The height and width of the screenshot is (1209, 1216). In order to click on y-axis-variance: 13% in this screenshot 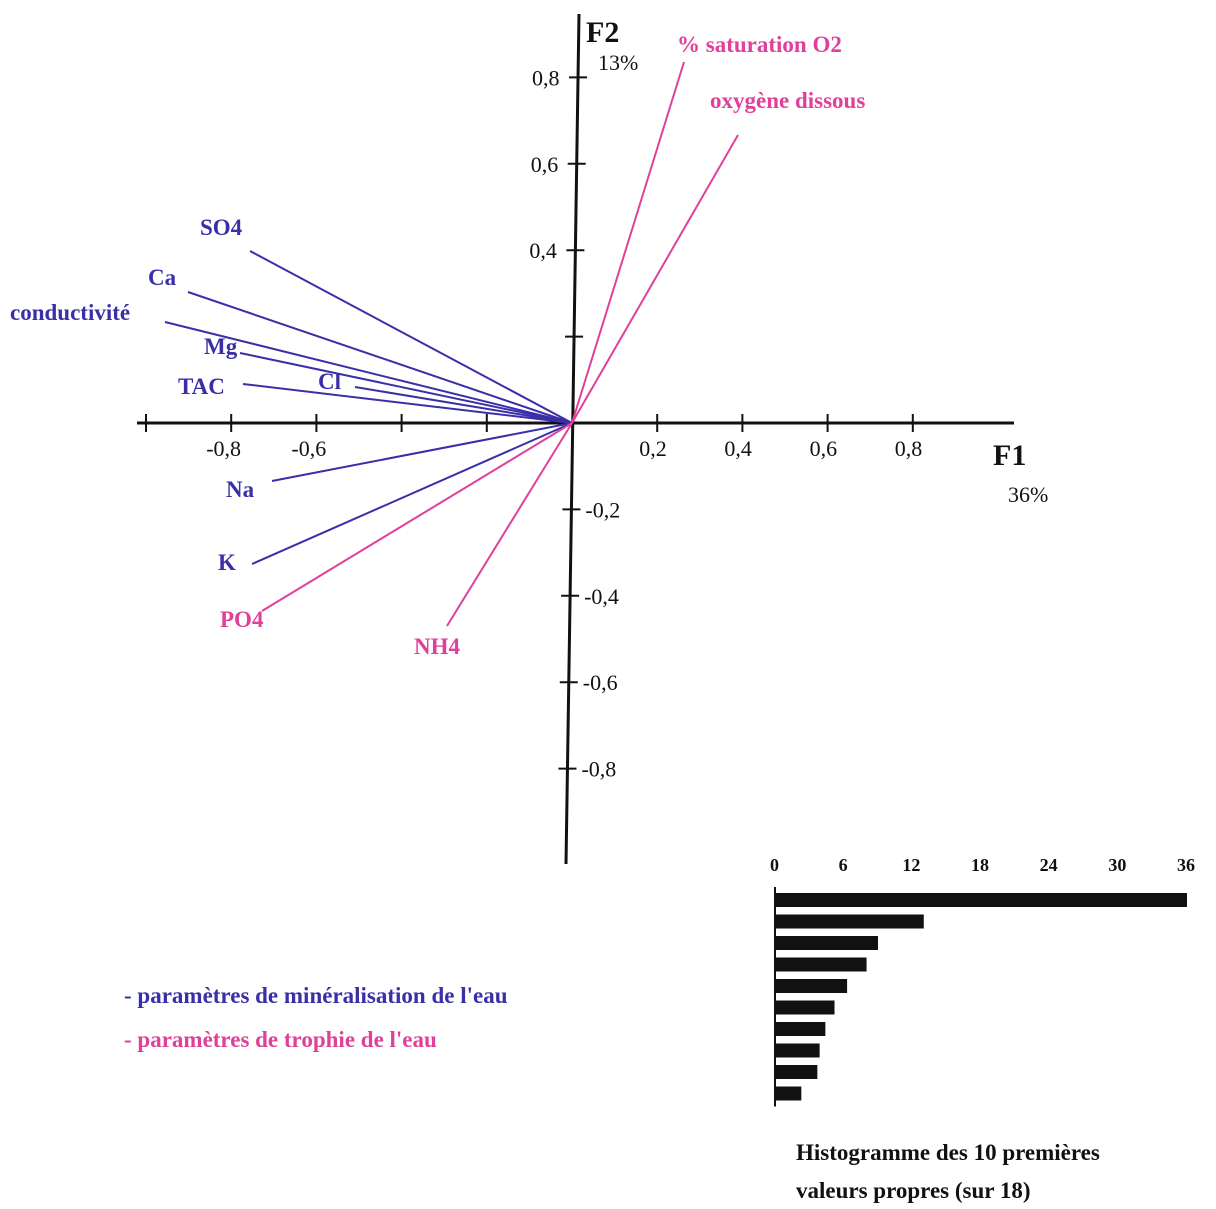, I will do `click(618, 62)`.